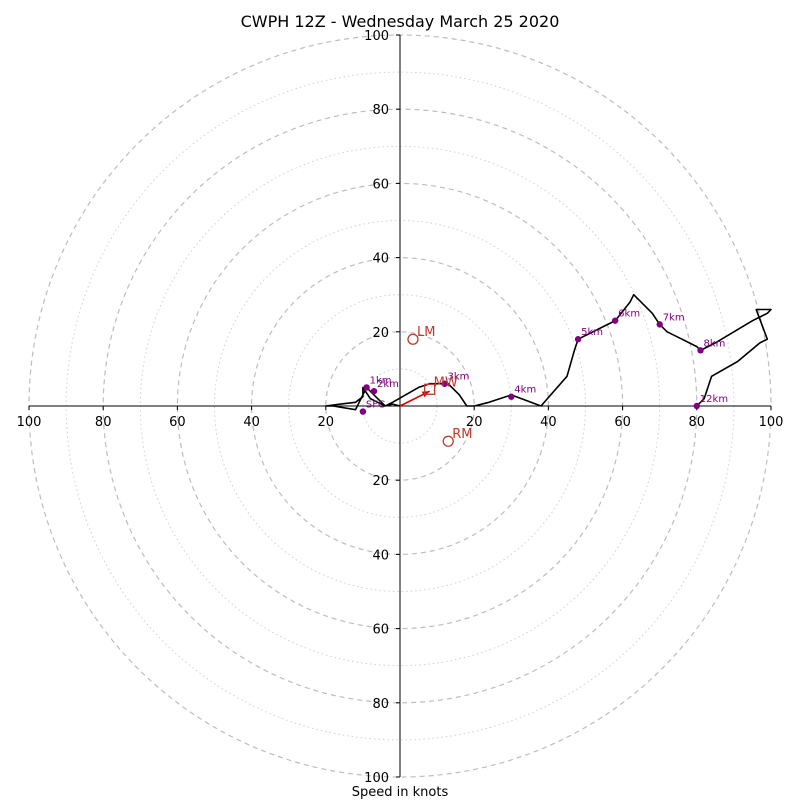 This screenshot has height=800, width=800. What do you see at coordinates (525, 390) in the screenshot?
I see `height-marker-label: 4km` at bounding box center [525, 390].